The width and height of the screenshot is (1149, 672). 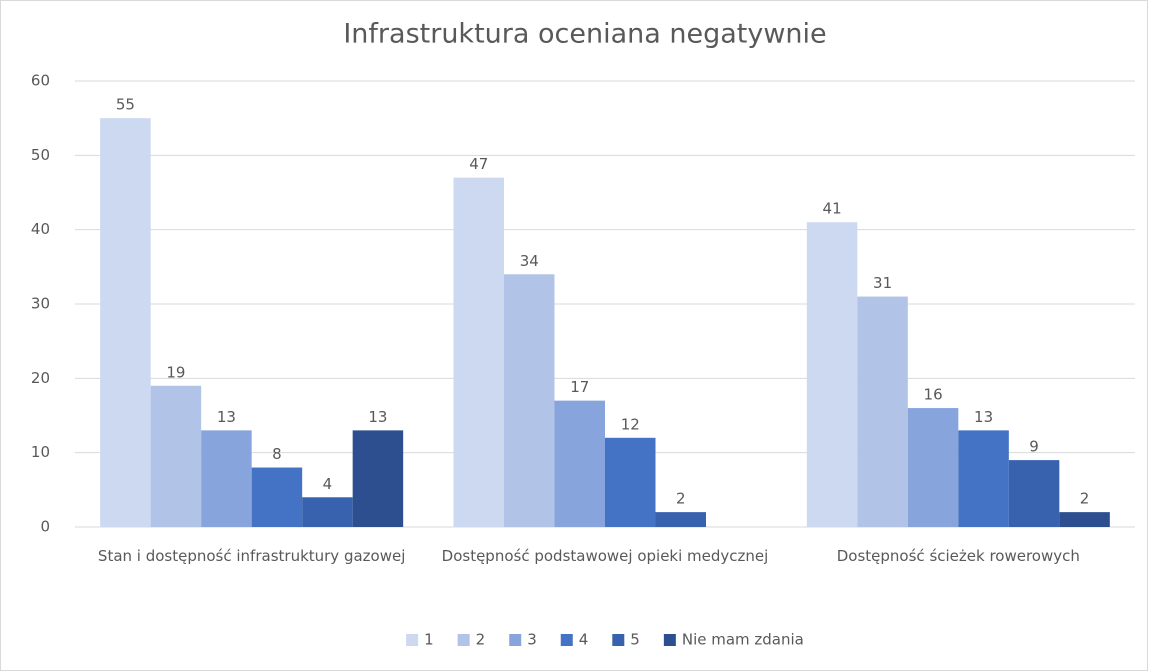 I want to click on data-label: 9, so click(x=1034, y=447).